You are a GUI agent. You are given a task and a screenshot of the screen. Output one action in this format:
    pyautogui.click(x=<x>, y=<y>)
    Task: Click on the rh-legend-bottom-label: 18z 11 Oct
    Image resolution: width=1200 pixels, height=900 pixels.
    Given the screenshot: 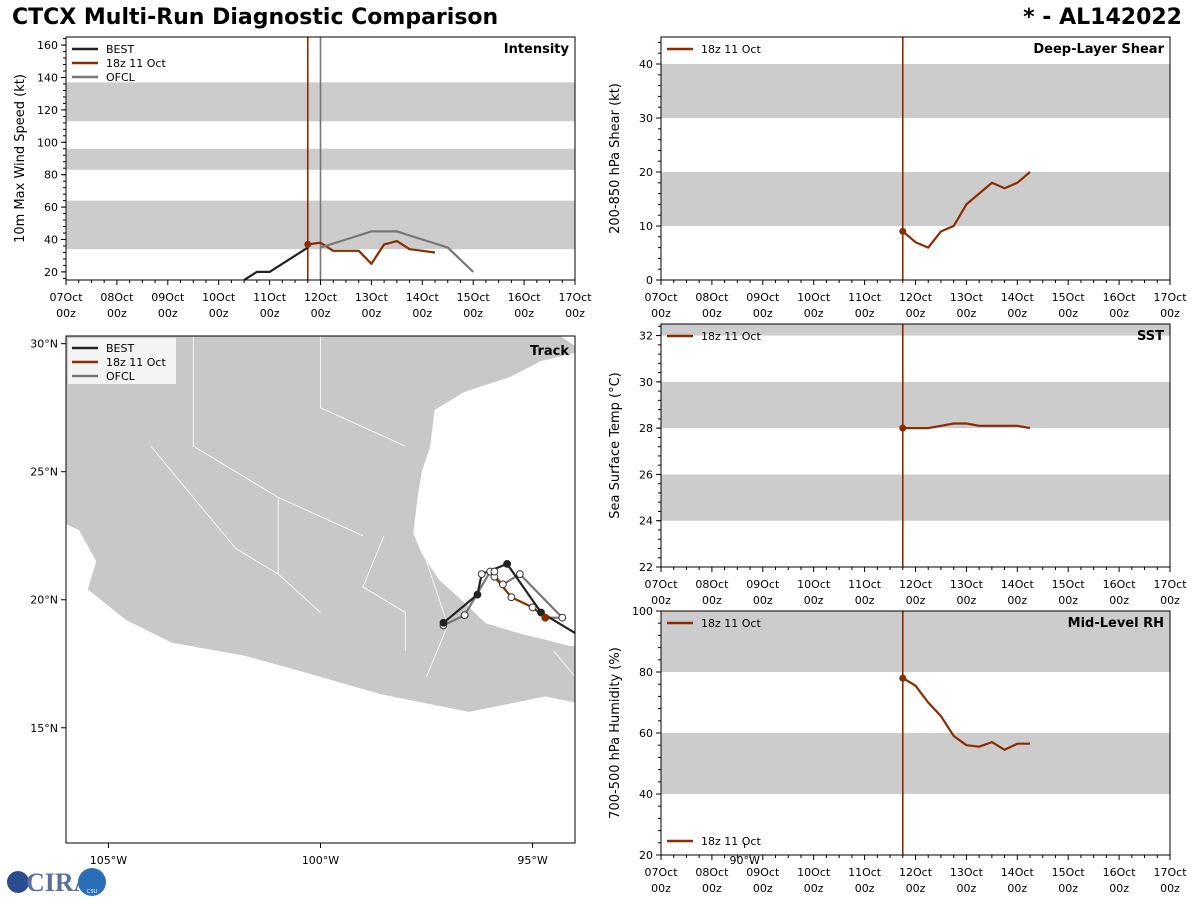 What is the action you would take?
    pyautogui.click(x=731, y=841)
    